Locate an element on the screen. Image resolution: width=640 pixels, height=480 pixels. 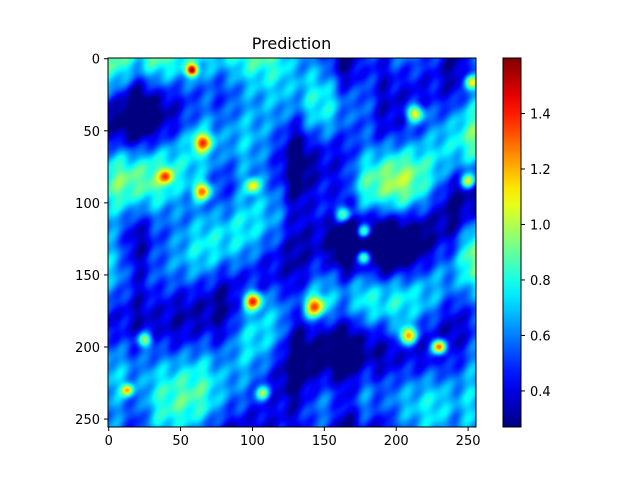
y-tick-label: 100 is located at coordinates (87, 204).